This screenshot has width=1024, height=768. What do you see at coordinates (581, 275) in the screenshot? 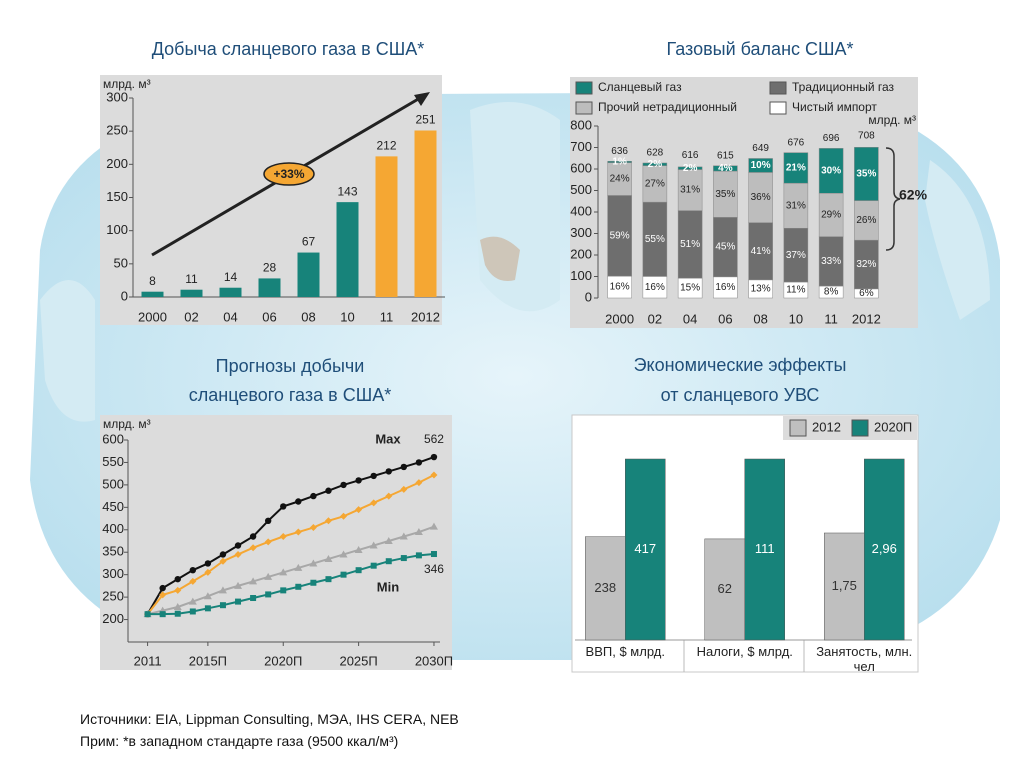
I see `y-tick-label: 100` at bounding box center [581, 275].